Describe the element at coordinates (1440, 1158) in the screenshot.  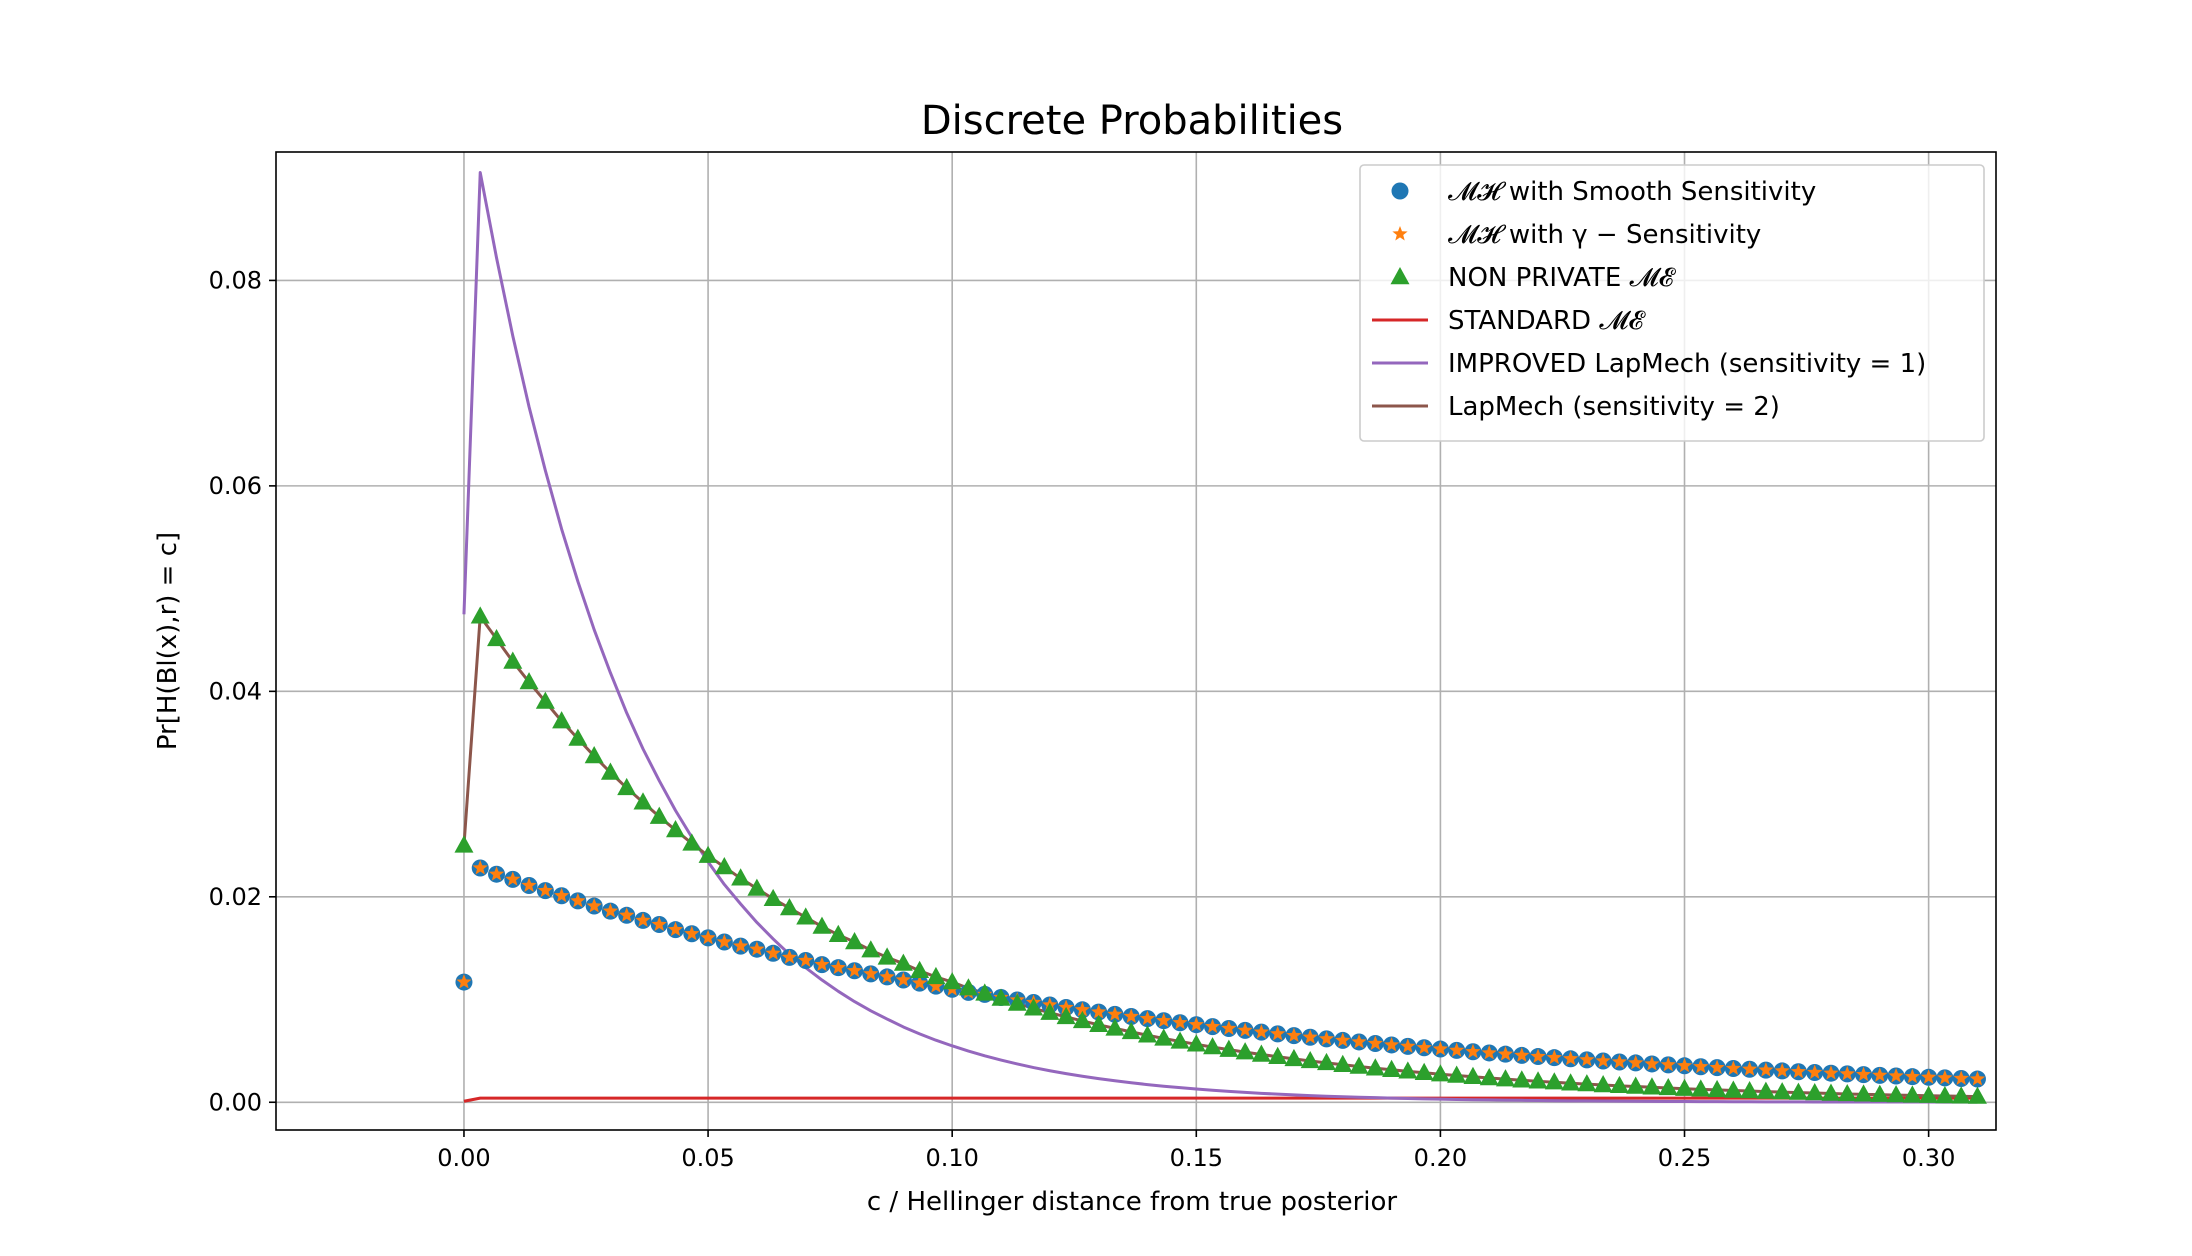
I see `x-tick-label: 0.20` at that location.